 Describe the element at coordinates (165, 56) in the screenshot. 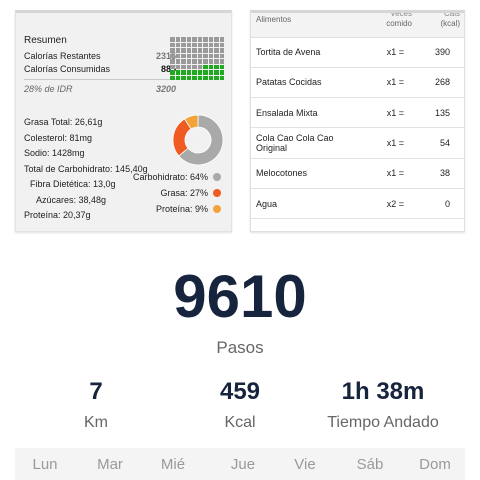

I see `calories-remaining-value: 2315` at that location.